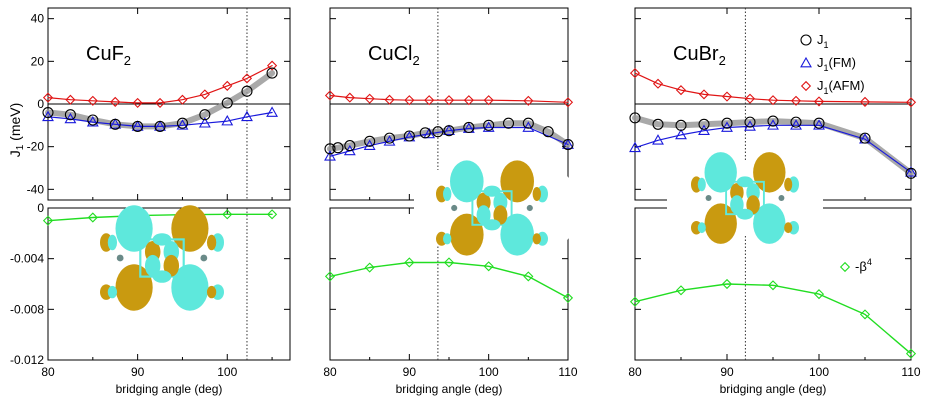  I want to click on j1-fm-line, so click(160, 119).